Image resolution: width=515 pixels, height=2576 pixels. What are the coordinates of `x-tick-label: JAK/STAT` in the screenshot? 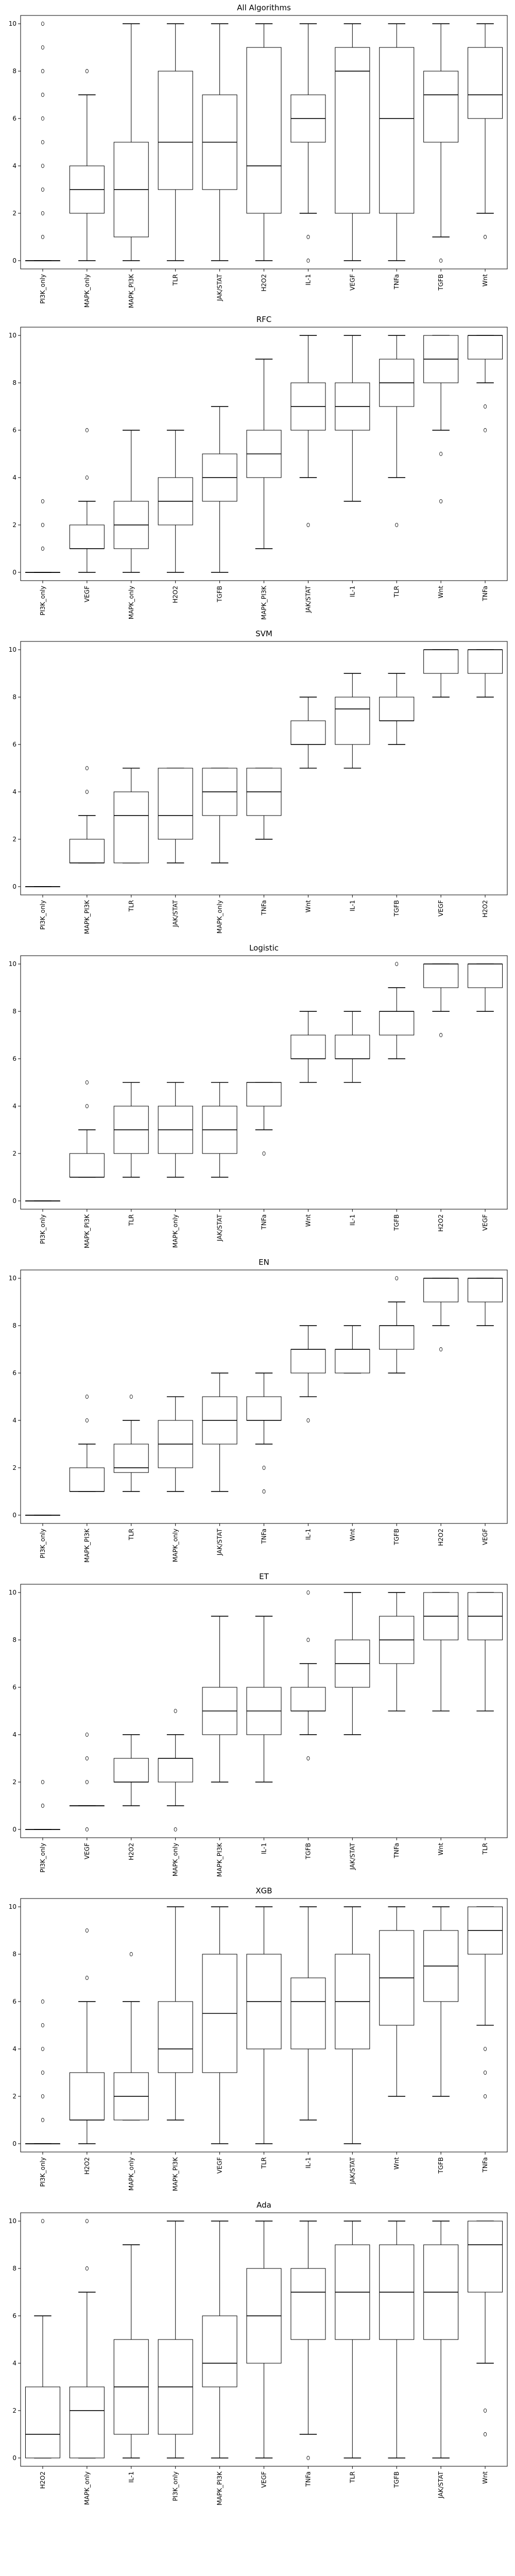 It's located at (220, 1542).